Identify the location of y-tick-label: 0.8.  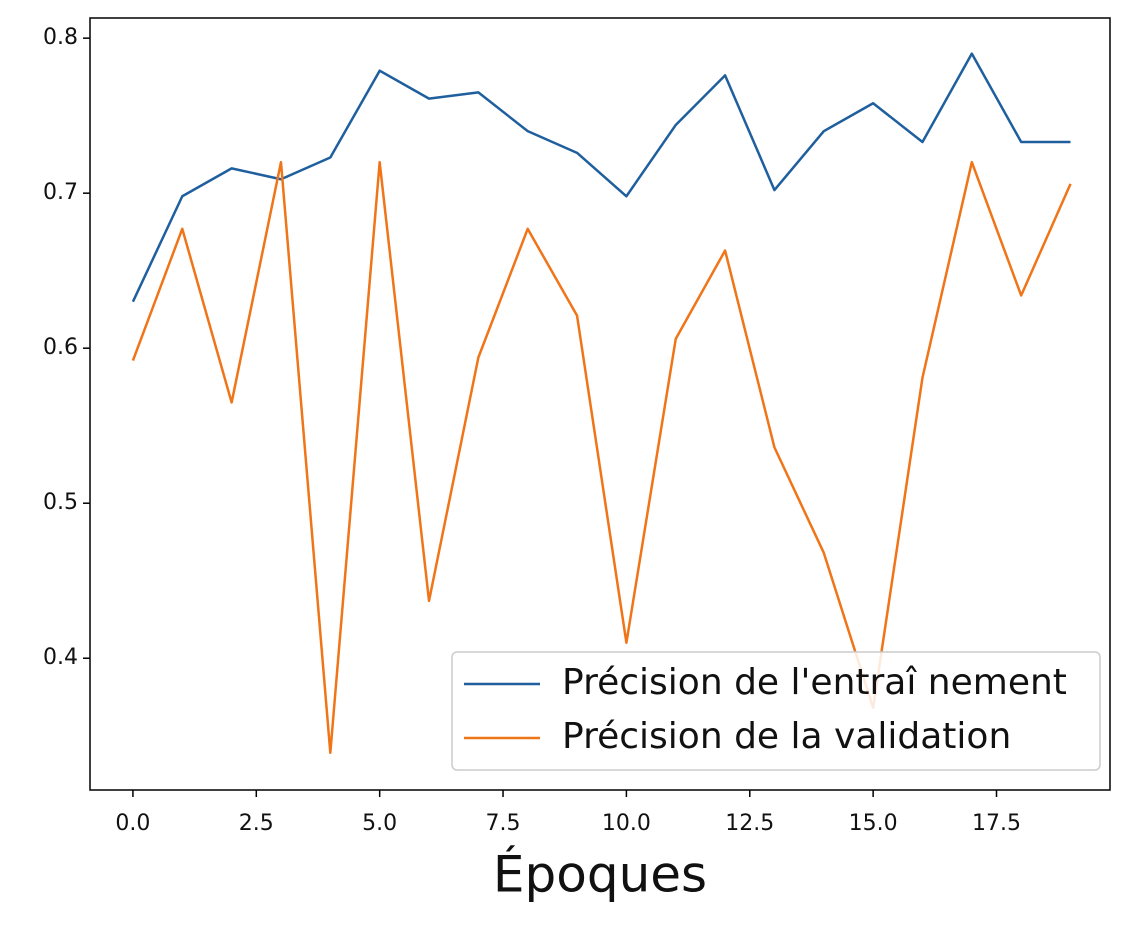
(60, 37).